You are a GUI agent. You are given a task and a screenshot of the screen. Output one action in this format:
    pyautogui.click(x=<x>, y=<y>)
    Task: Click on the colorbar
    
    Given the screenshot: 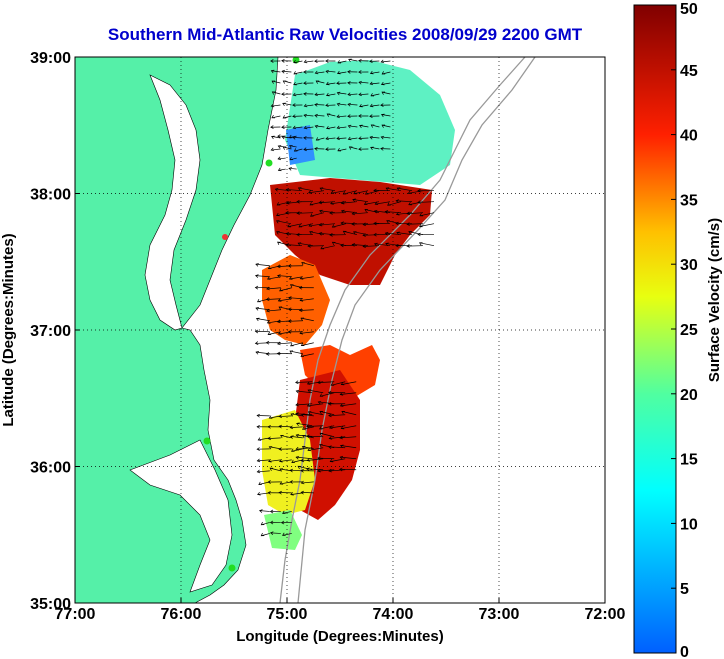 What is the action you would take?
    pyautogui.click(x=655, y=329)
    